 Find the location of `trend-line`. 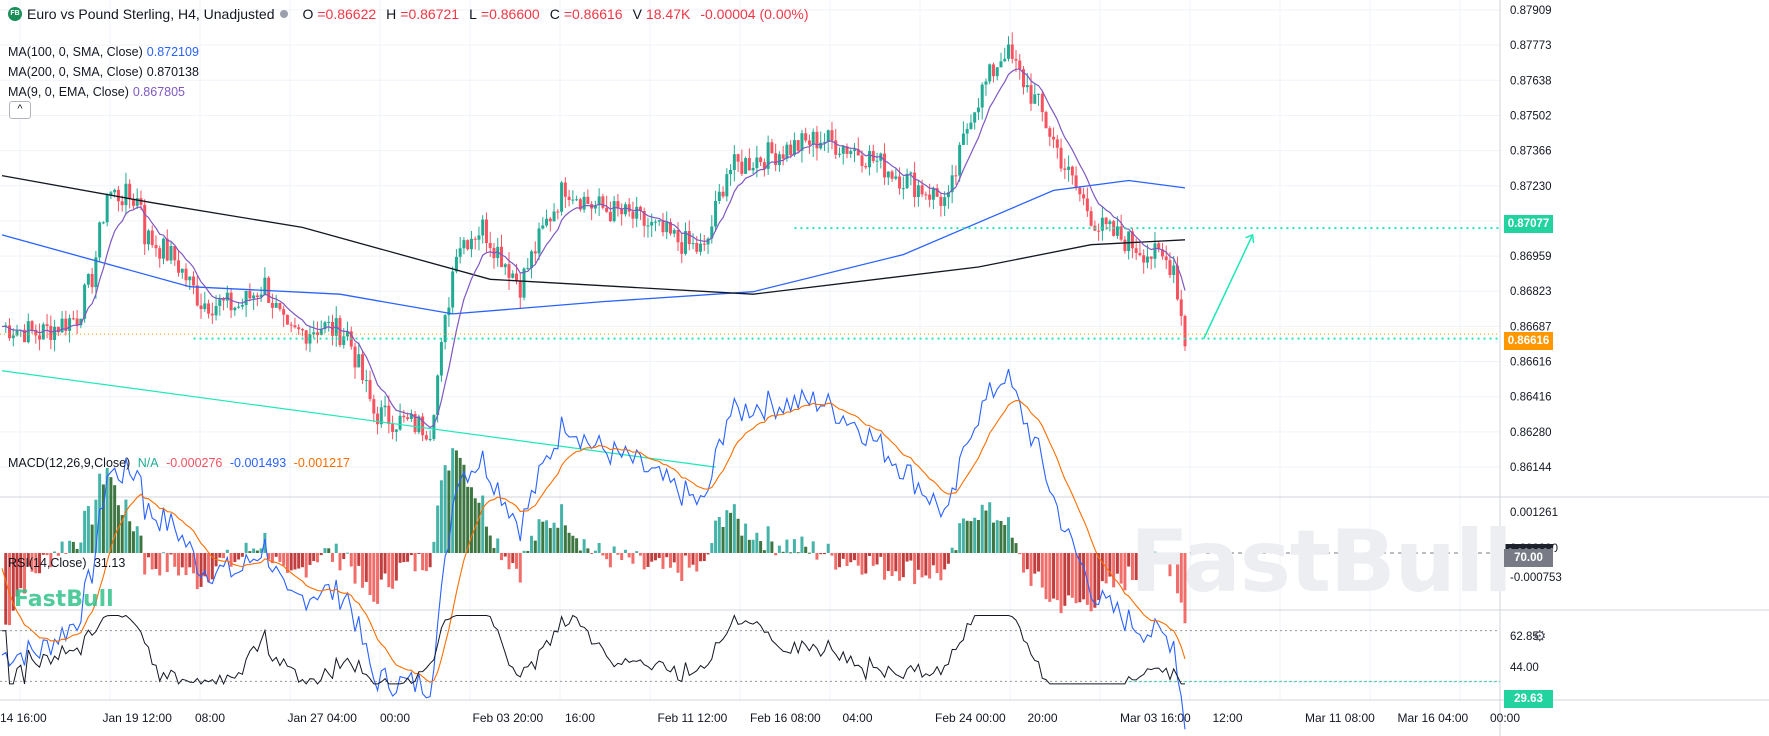

trend-line is located at coordinates (358, 419).